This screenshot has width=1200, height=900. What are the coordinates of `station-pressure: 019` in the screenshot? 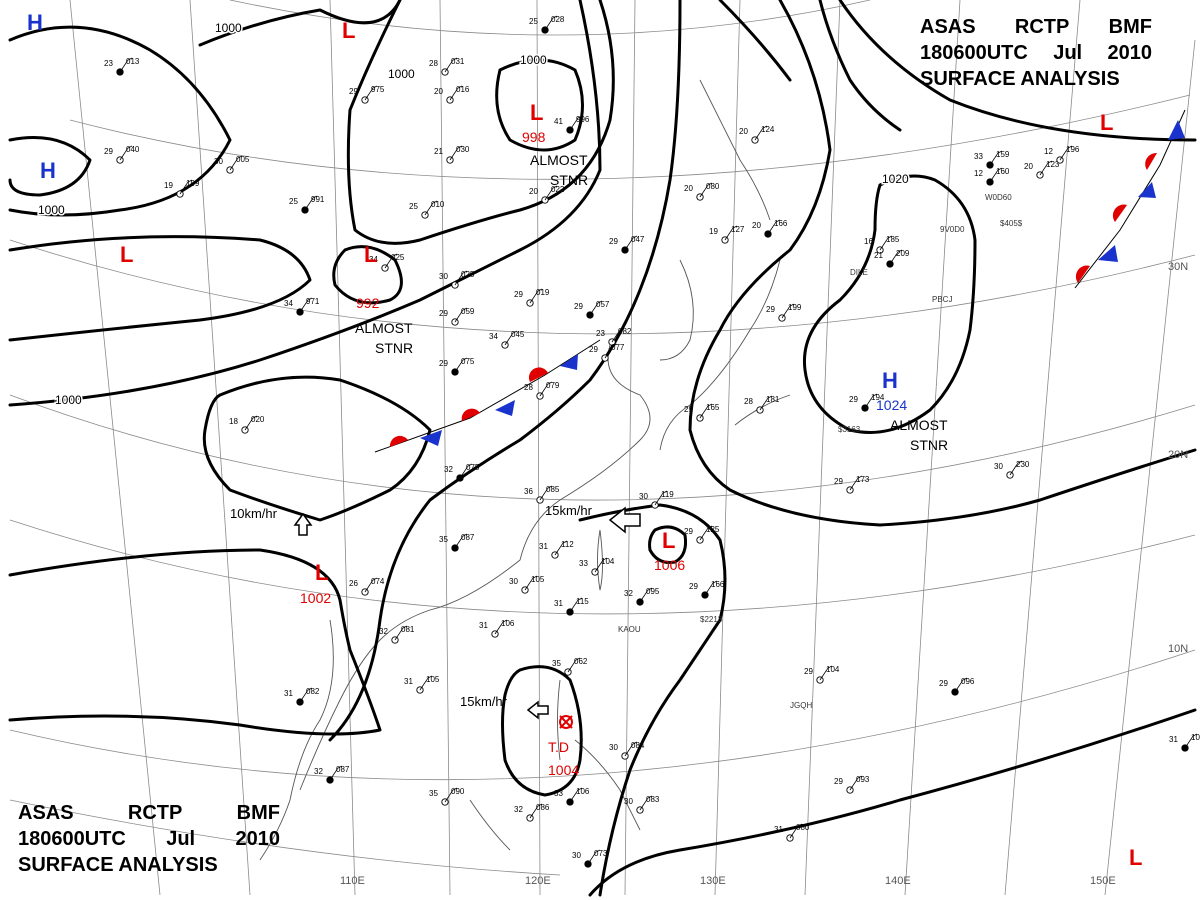 It's located at (543, 292).